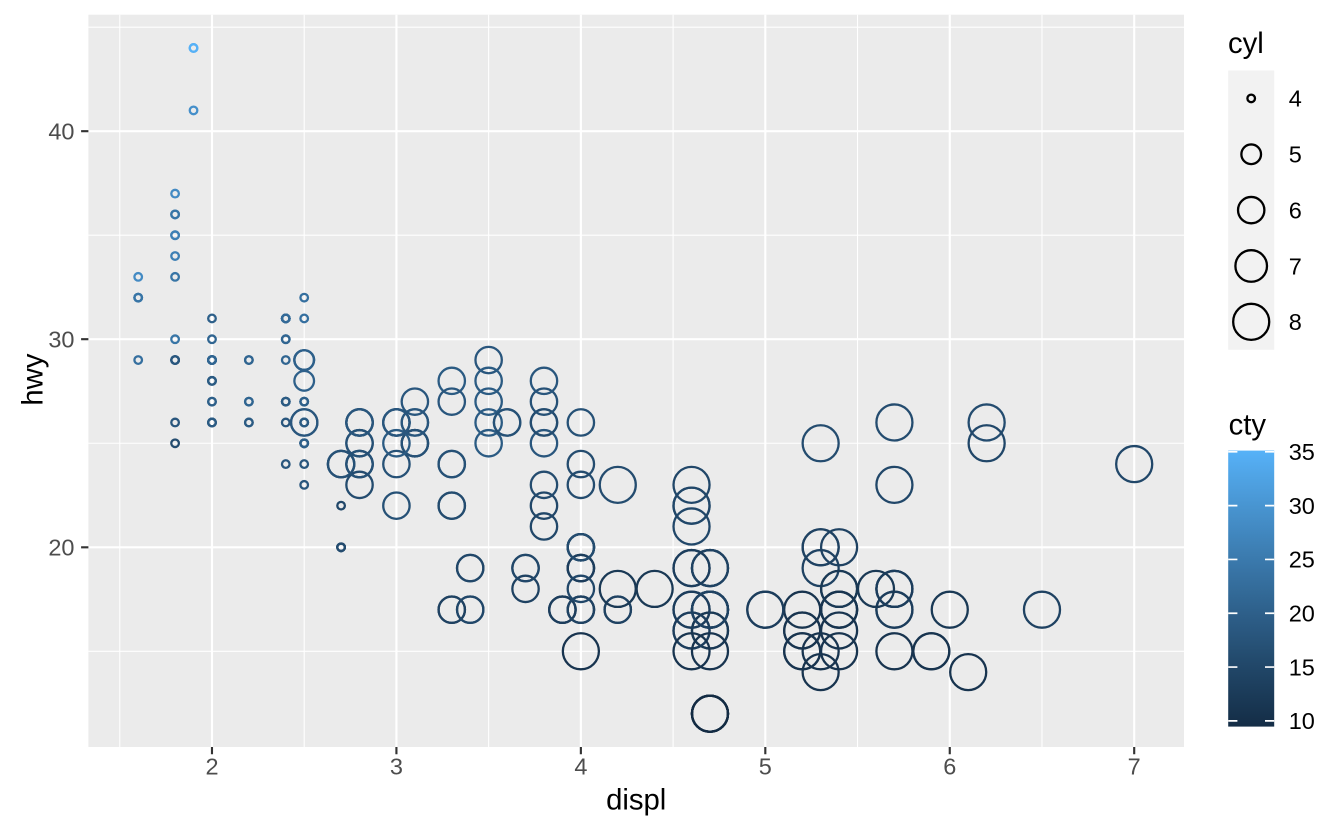 The width and height of the screenshot is (1344, 830). What do you see at coordinates (1246, 43) in the screenshot?
I see `svg-text: cyl` at bounding box center [1246, 43].